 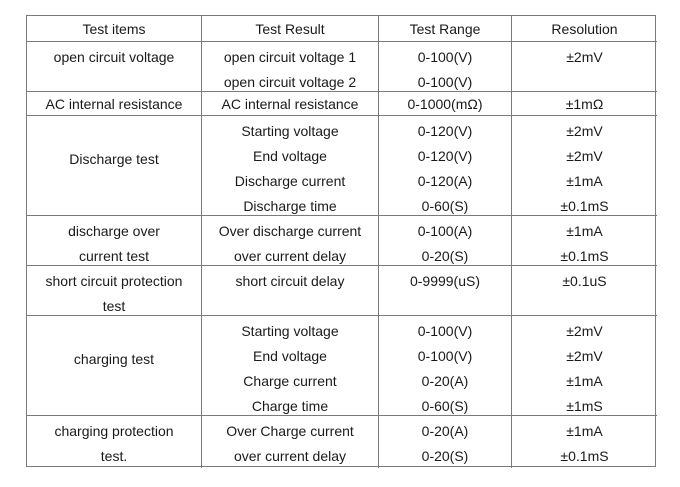 I want to click on test-item-line: test., so click(x=114, y=456).